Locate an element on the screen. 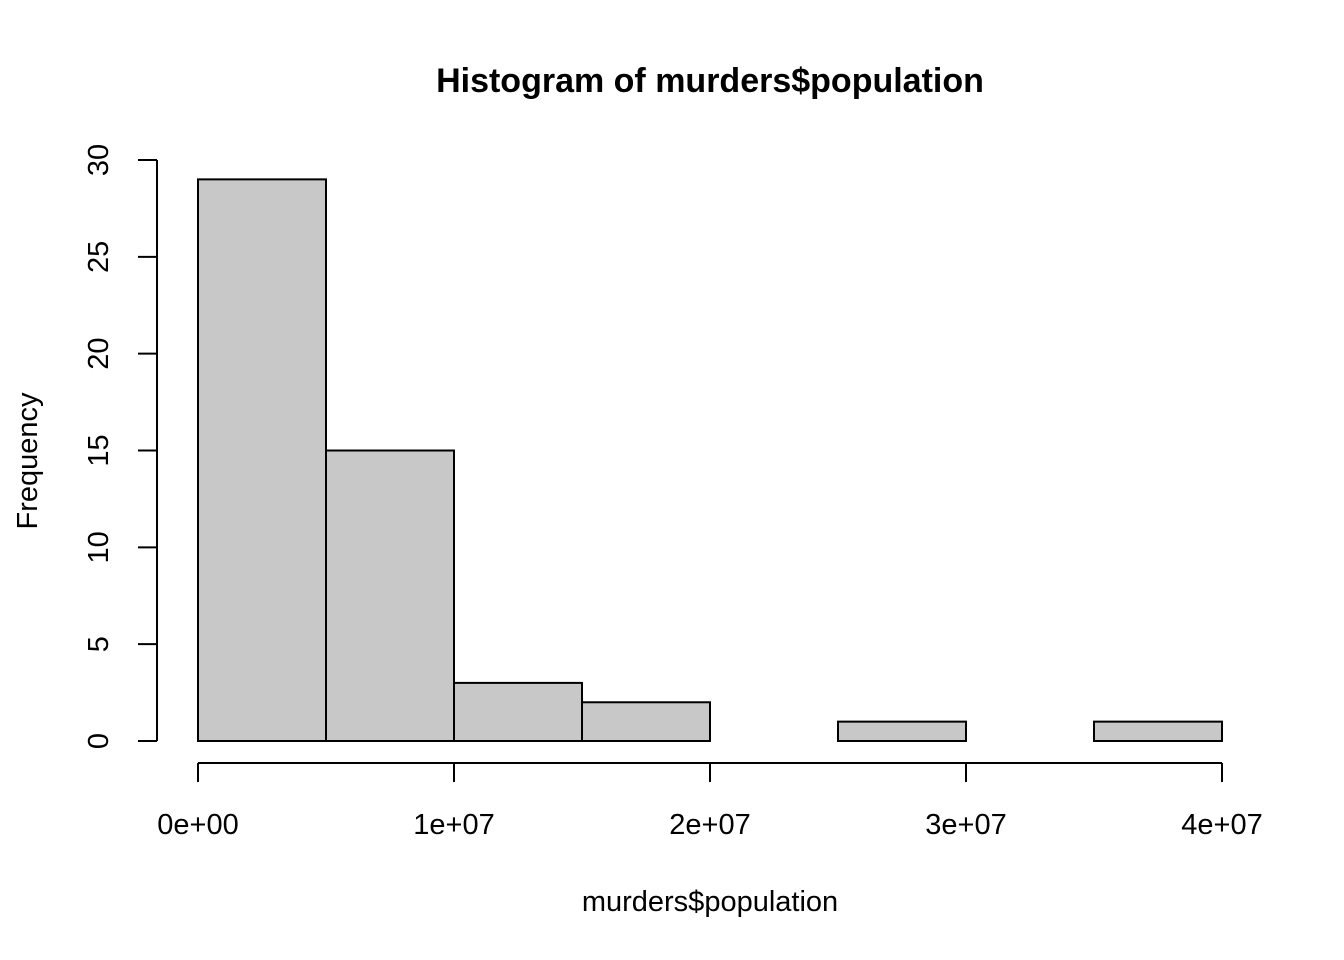 Image resolution: width=1344 pixels, height=960 pixels. x-tick-label: 3e+07 is located at coordinates (965, 825).